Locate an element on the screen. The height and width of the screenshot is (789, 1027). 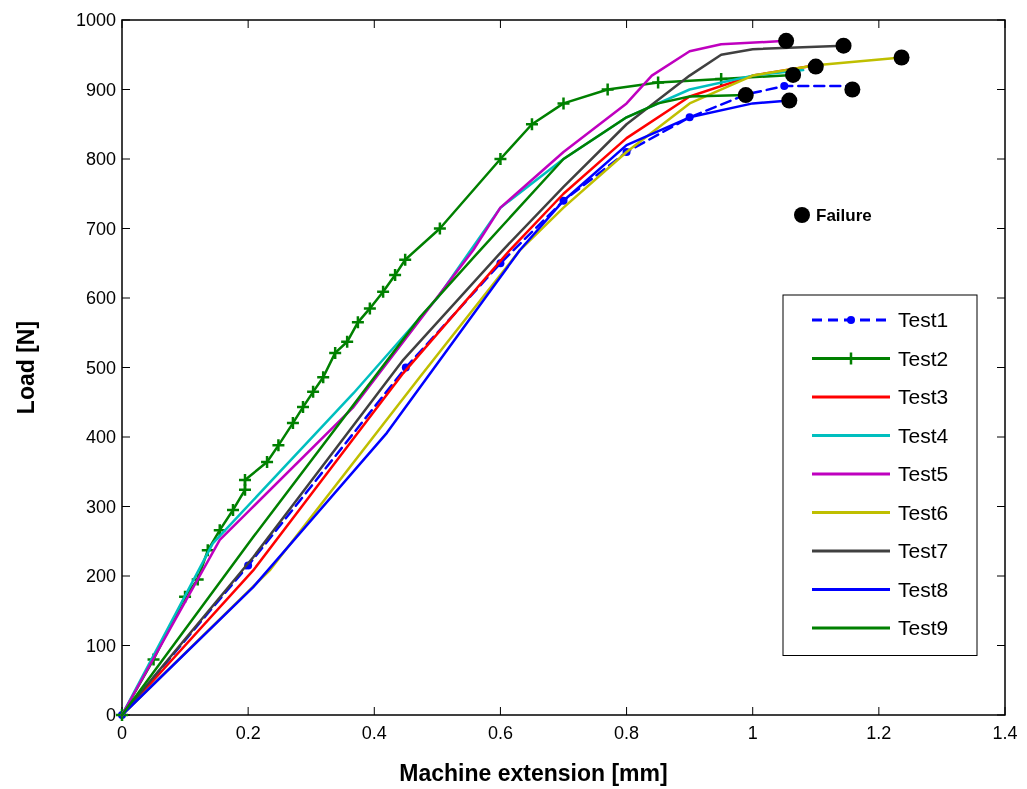
y-tick-label: 400 is located at coordinates (100, 437).